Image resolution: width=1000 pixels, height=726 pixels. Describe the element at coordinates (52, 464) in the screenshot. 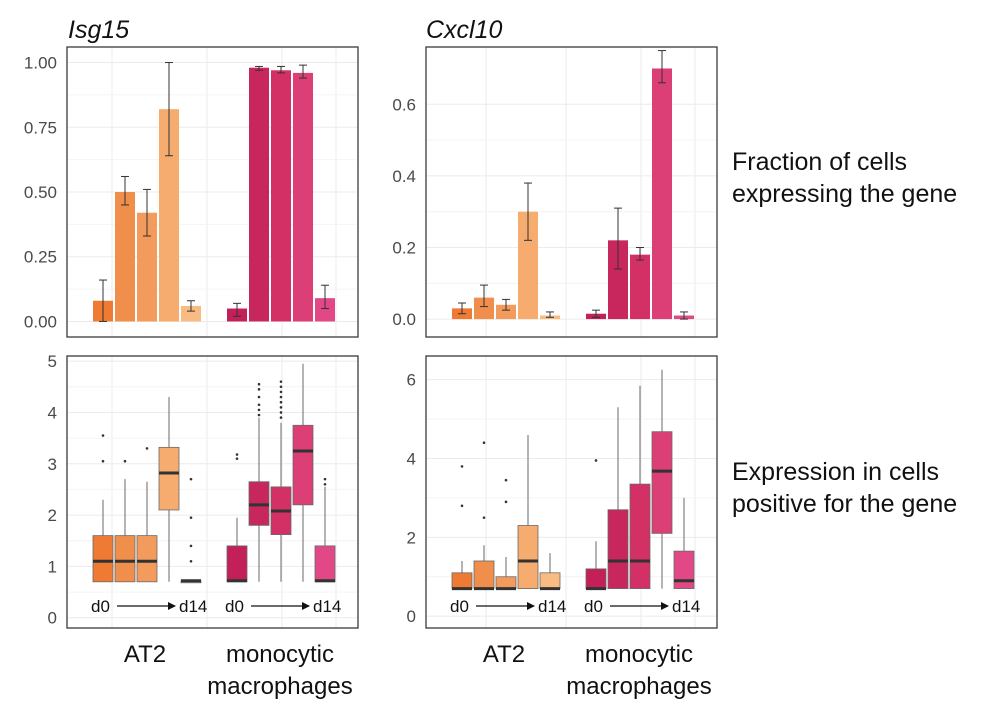

I see `y-tick-label: 3` at that location.